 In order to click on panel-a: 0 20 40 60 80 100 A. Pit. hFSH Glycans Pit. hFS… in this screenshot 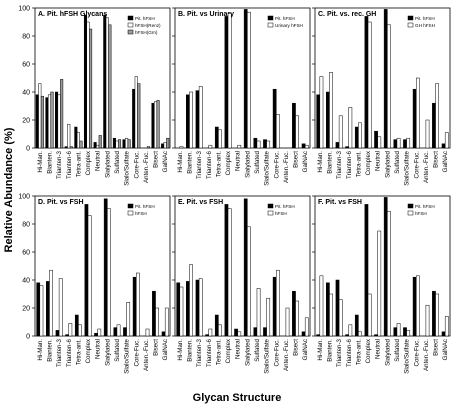, I will do `click(94, 96)`.